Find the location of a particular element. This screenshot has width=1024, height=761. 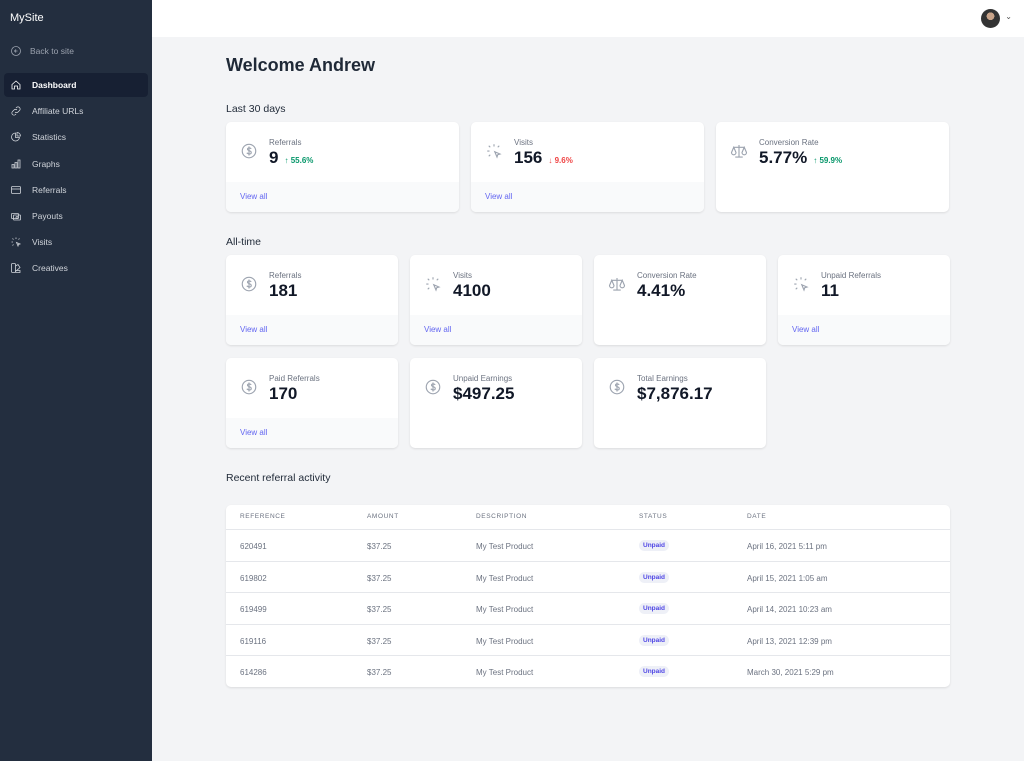

stat-value: 11 is located at coordinates (830, 290).